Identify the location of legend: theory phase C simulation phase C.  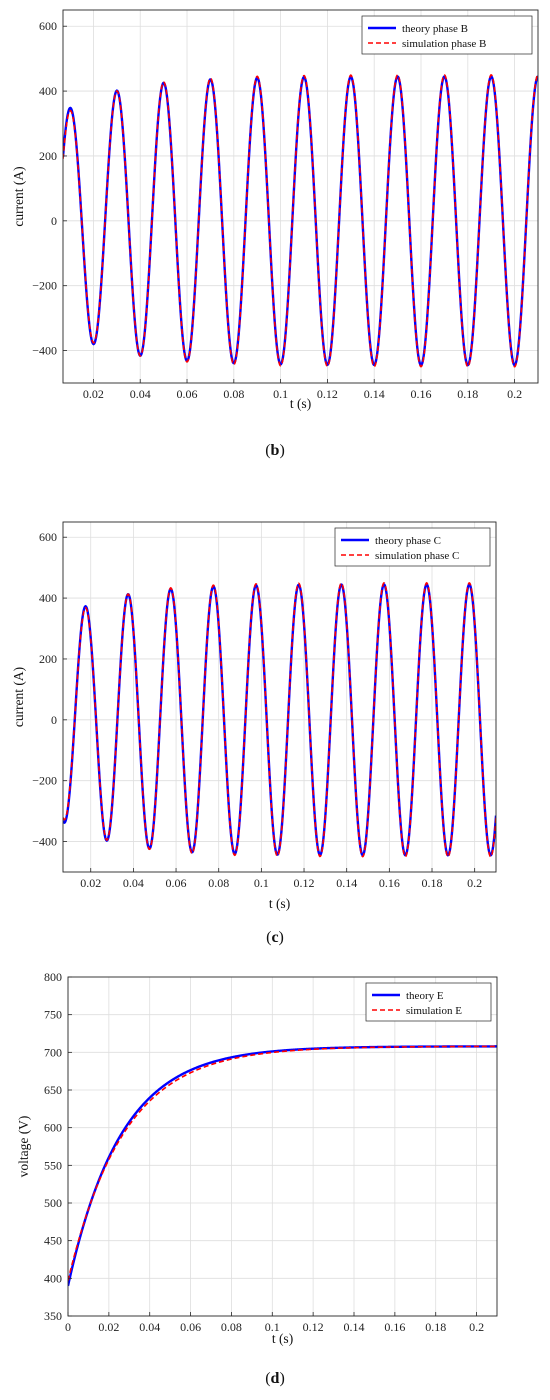
(412, 547).